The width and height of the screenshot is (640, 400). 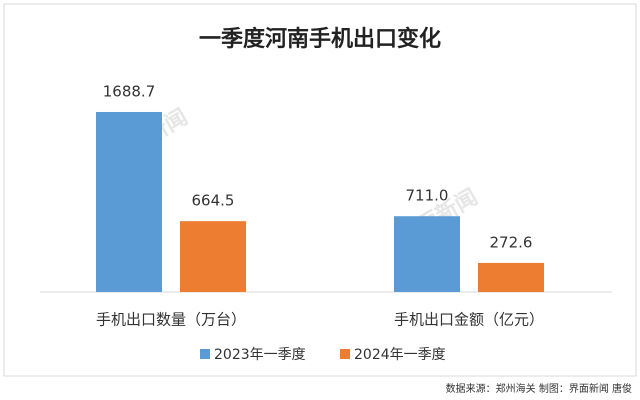 I want to click on x-tick-label: 手机出口数量（万台）, so click(x=171, y=320).